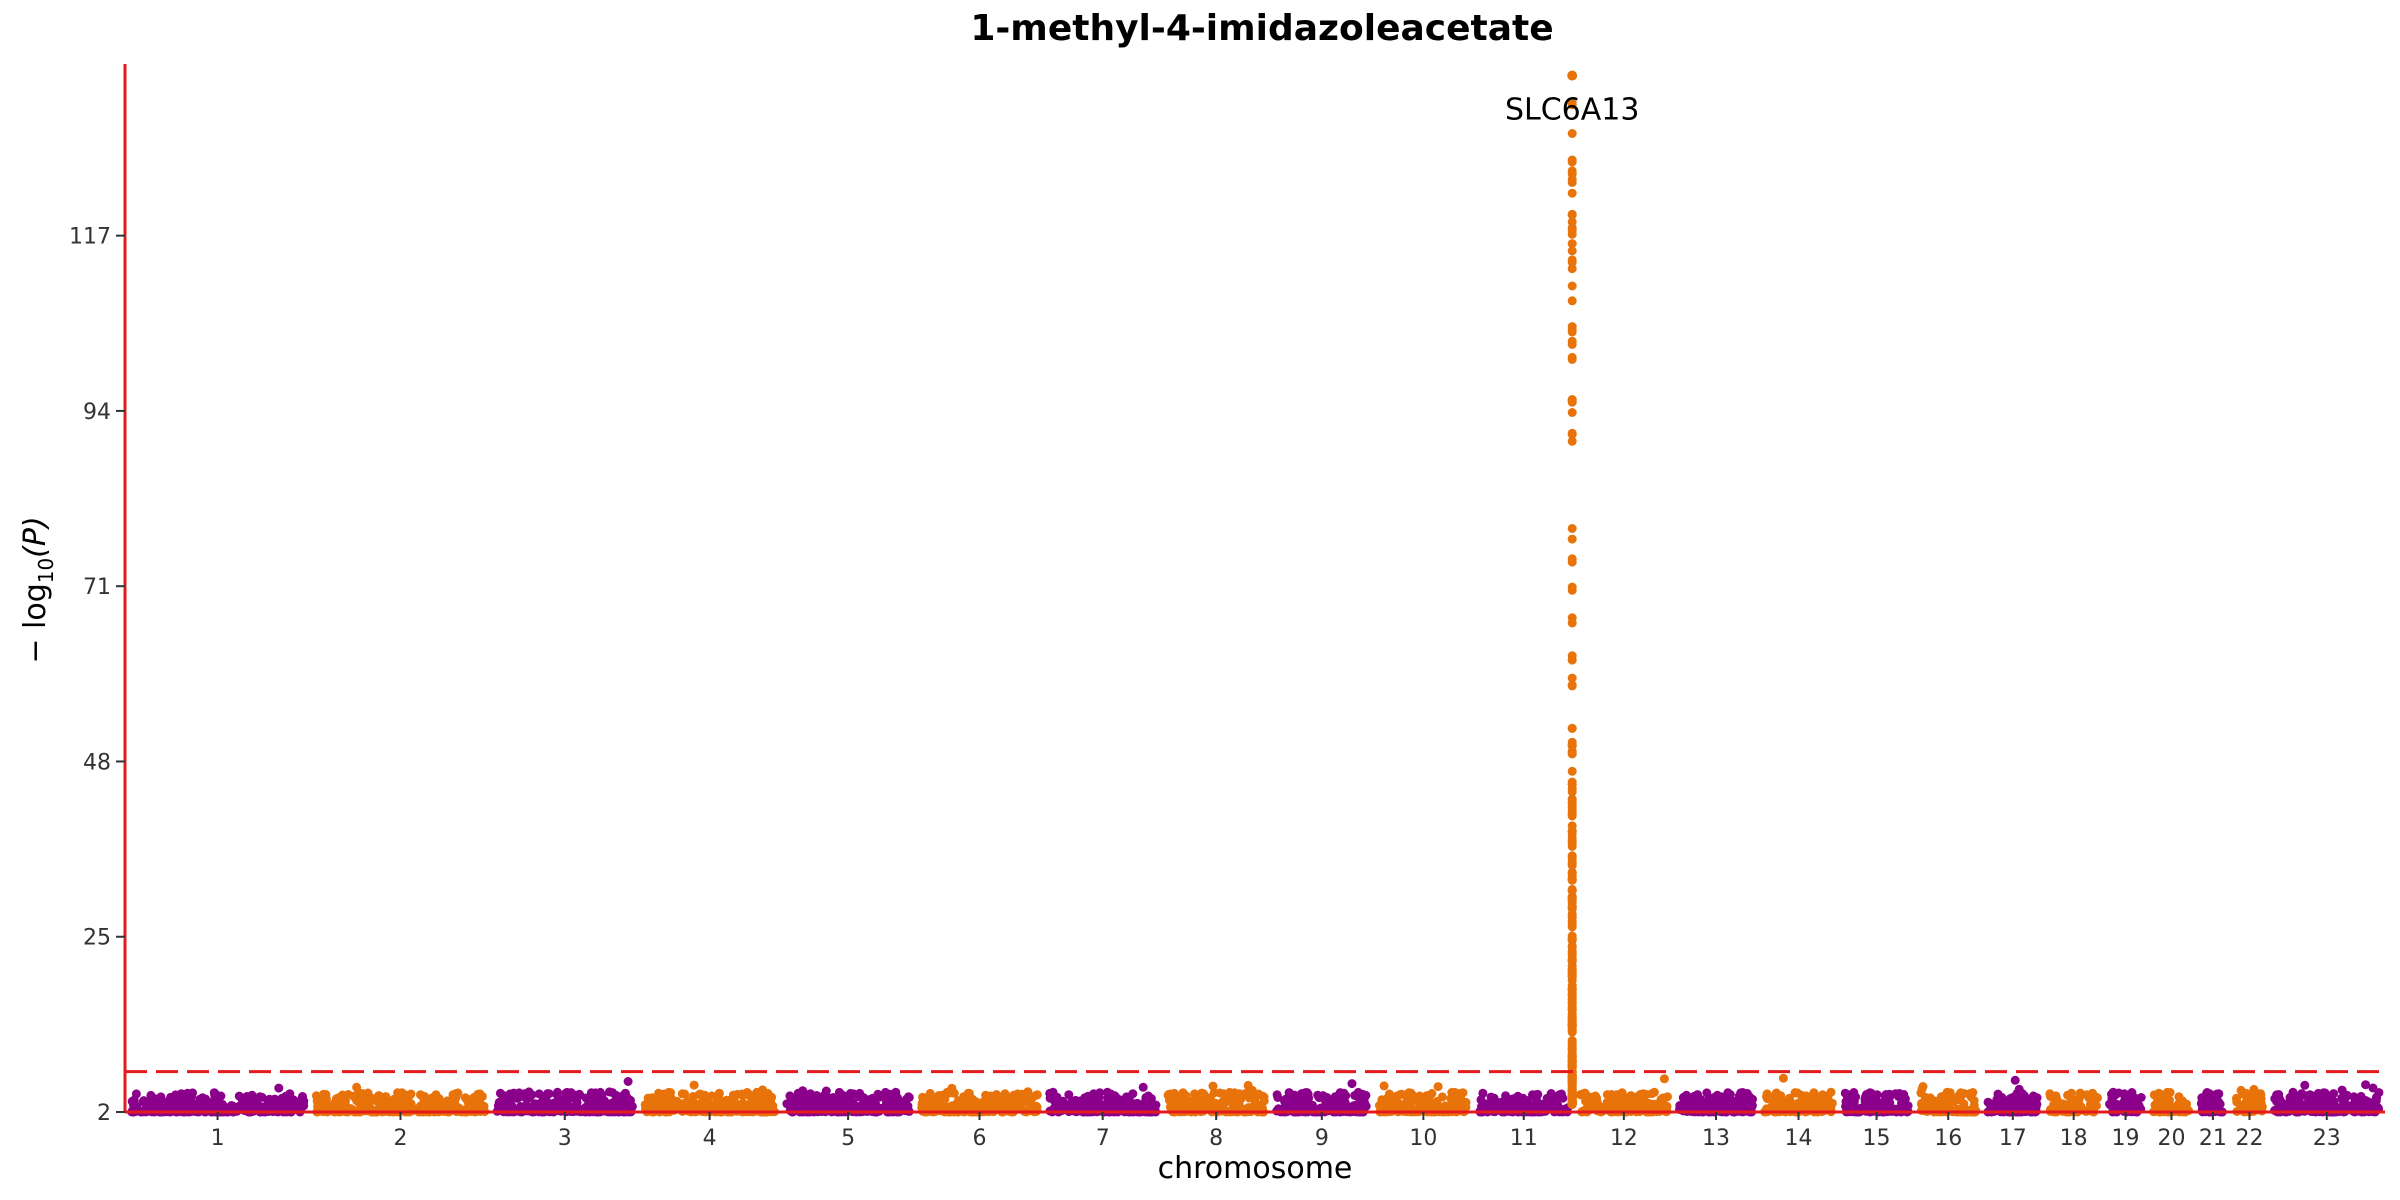 Image resolution: width=2400 pixels, height=1200 pixels. Describe the element at coordinates (1423, 1138) in the screenshot. I see `x-tick-label: 10` at that location.